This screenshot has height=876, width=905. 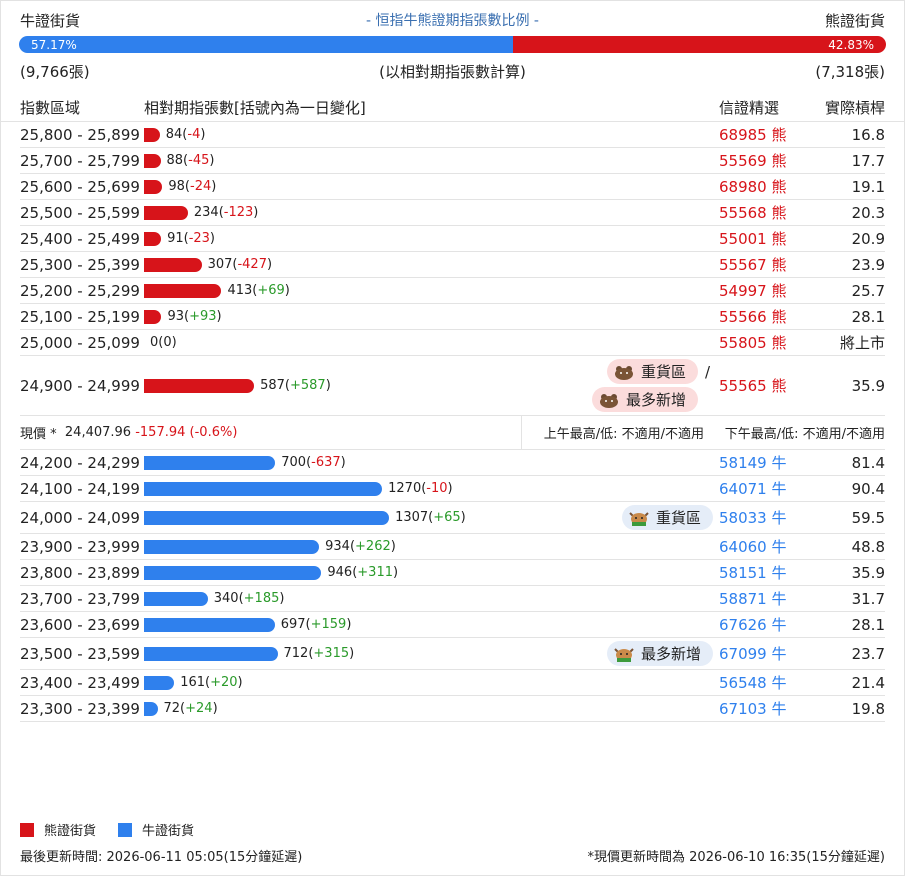 What do you see at coordinates (175, 160) in the screenshot?
I see `count: 88` at bounding box center [175, 160].